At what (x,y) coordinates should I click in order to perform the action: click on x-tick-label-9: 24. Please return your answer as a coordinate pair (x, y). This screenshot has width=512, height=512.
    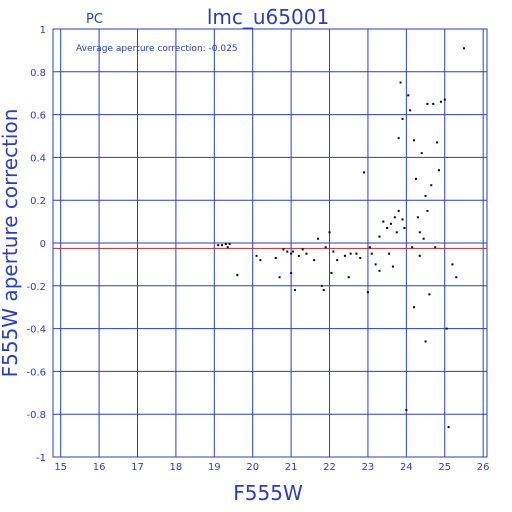
    Looking at the image, I should click on (406, 467).